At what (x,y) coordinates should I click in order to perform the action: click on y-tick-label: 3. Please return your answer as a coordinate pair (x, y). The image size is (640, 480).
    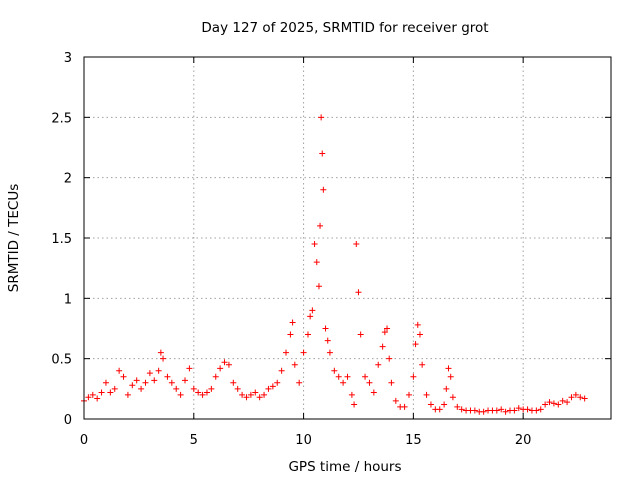
    Looking at the image, I should click on (68, 58).